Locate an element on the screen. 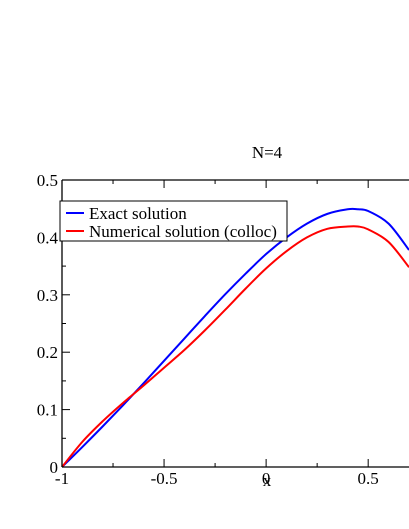  y-tick-label: 0.5 is located at coordinates (47, 180).